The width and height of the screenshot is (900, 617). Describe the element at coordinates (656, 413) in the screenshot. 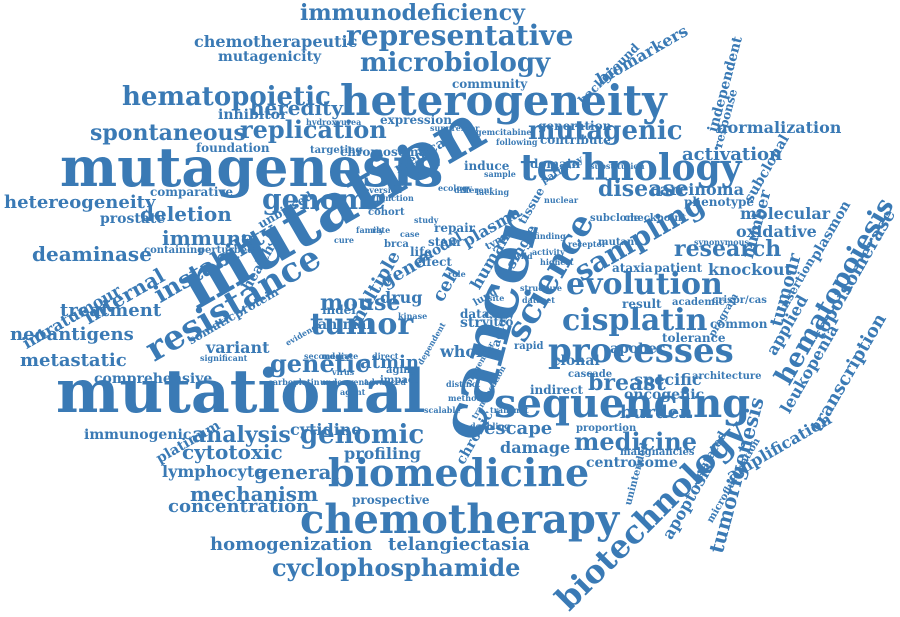

I see `word-57: burden` at that location.